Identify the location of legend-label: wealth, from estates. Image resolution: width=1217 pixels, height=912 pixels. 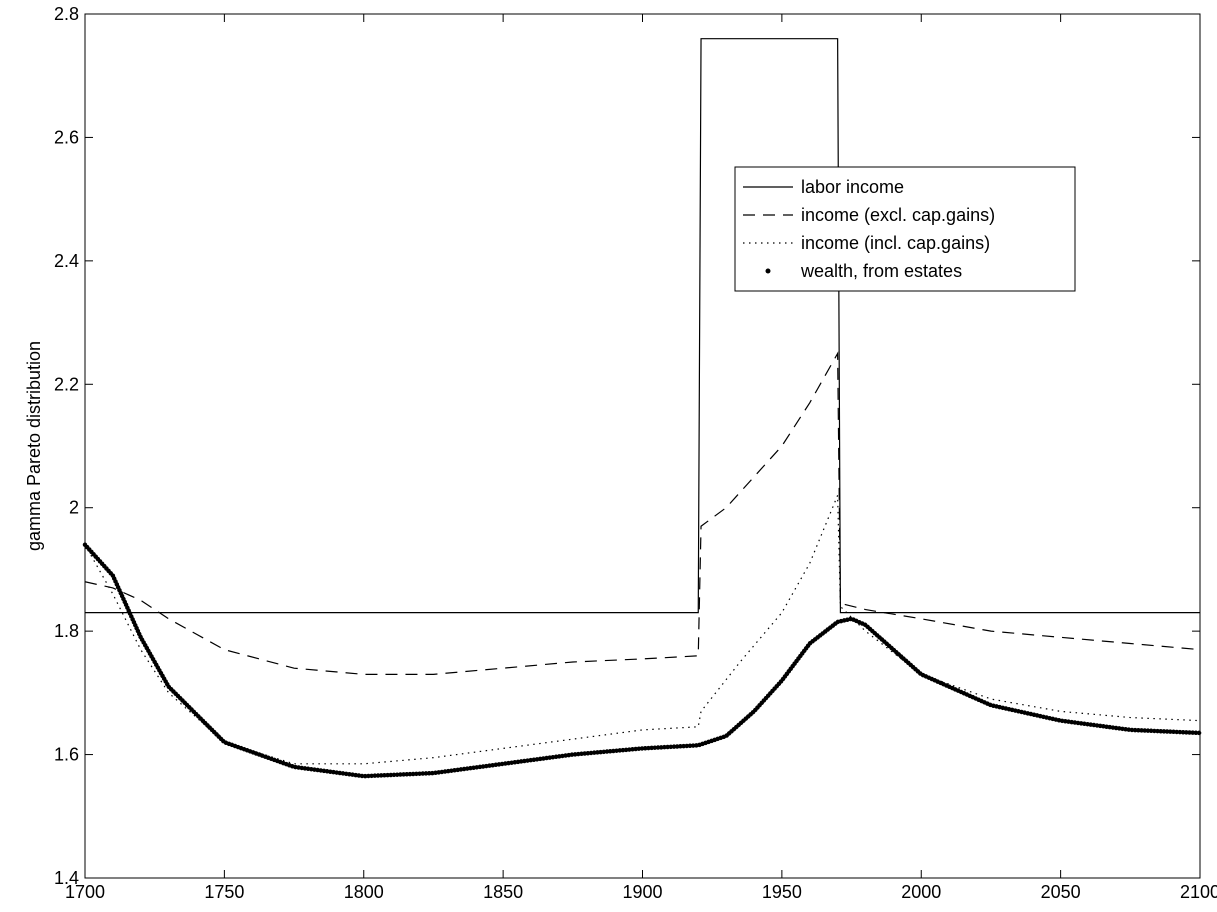
(881, 271).